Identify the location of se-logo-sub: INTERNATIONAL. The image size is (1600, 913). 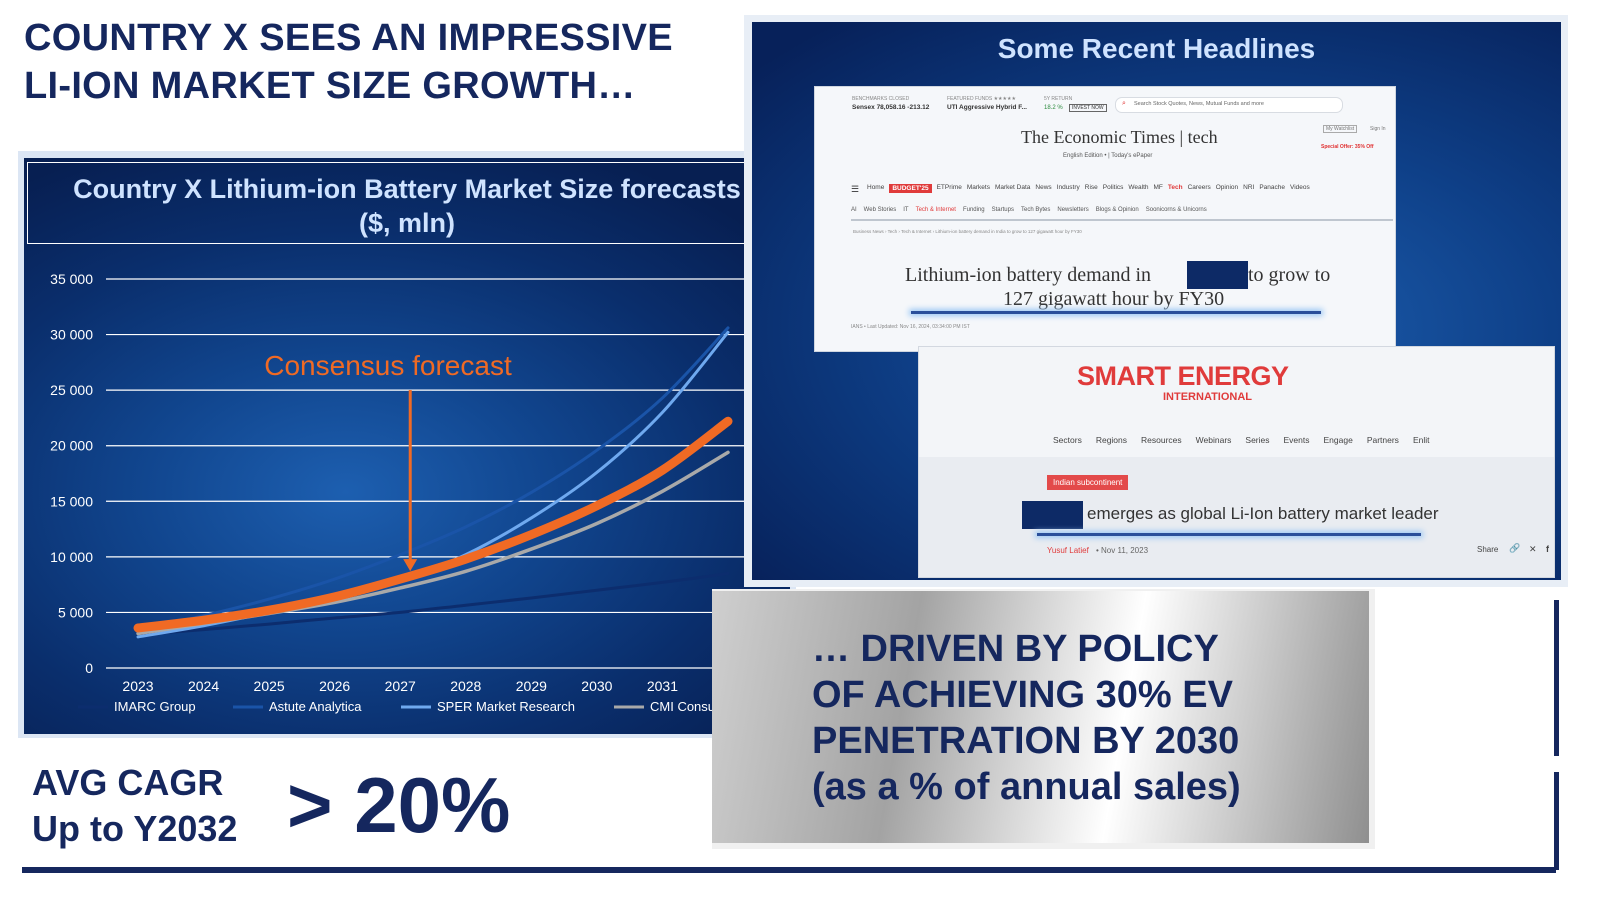
(1208, 397).